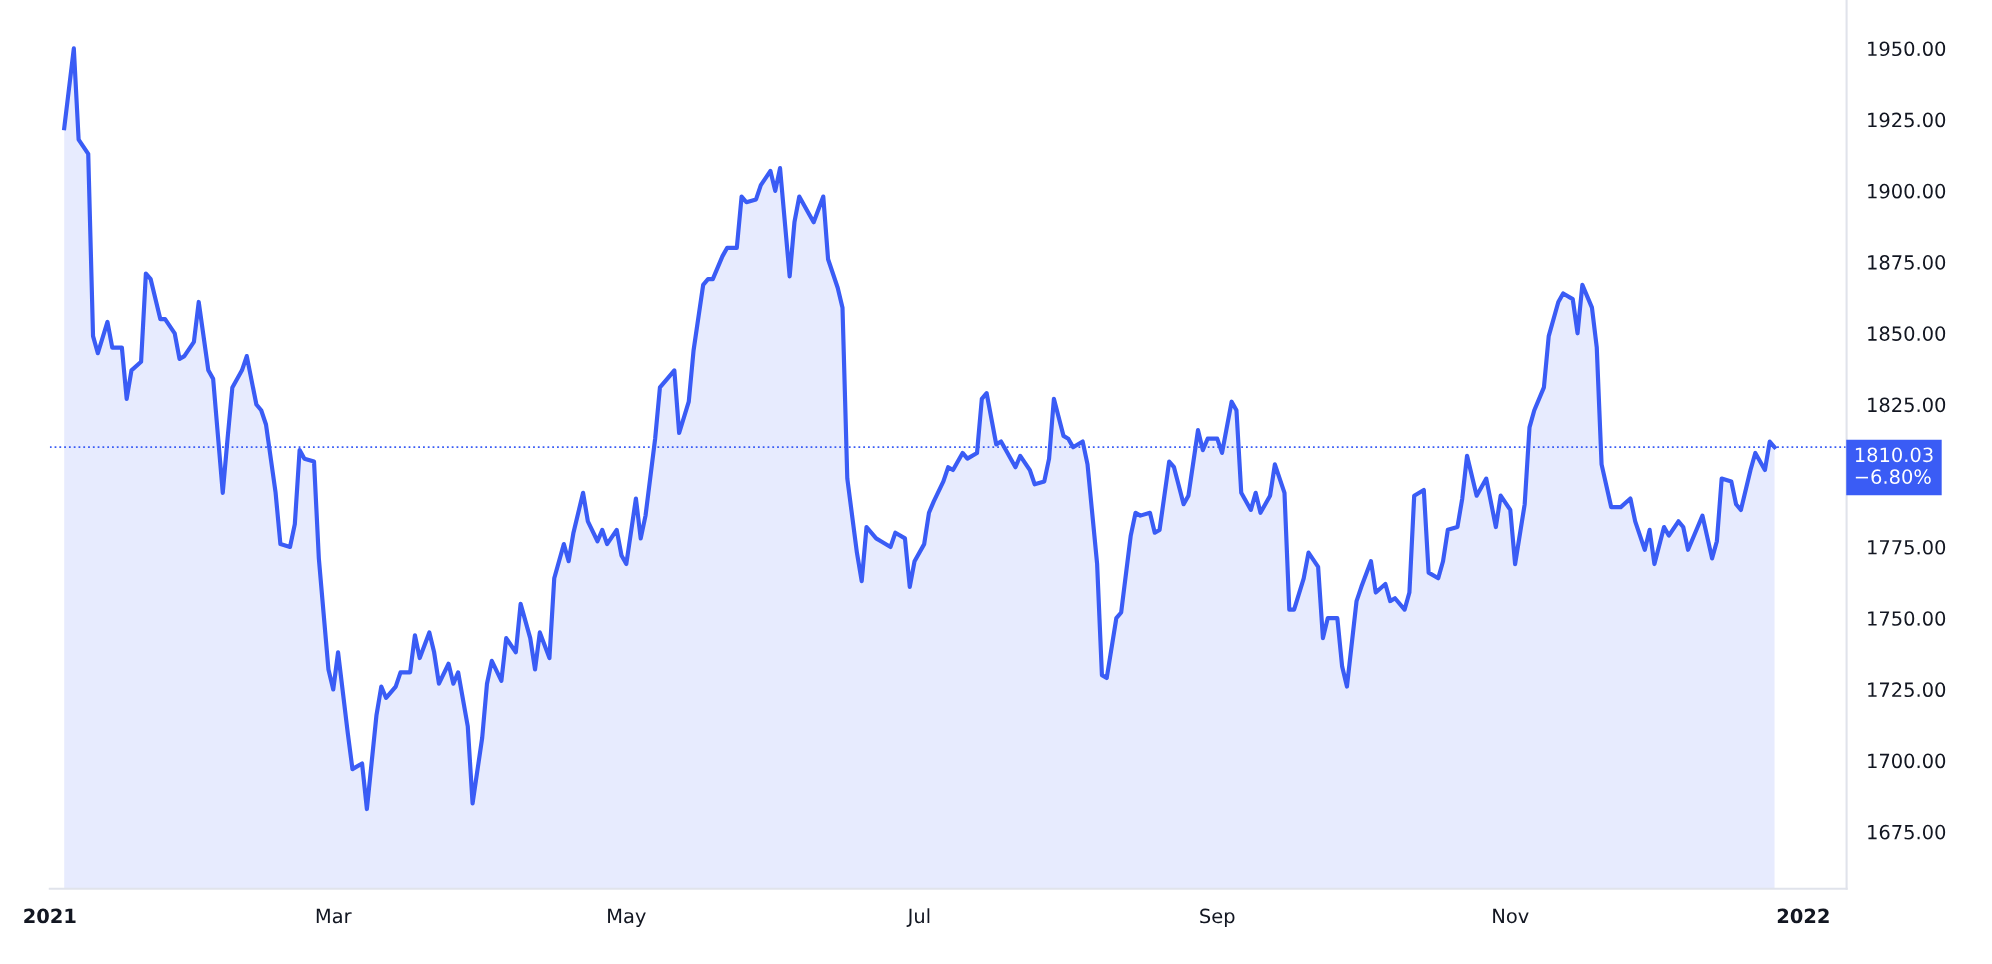 Image resolution: width=1992 pixels, height=964 pixels. I want to click on y-tick-label: 1900.00, so click(1907, 191).